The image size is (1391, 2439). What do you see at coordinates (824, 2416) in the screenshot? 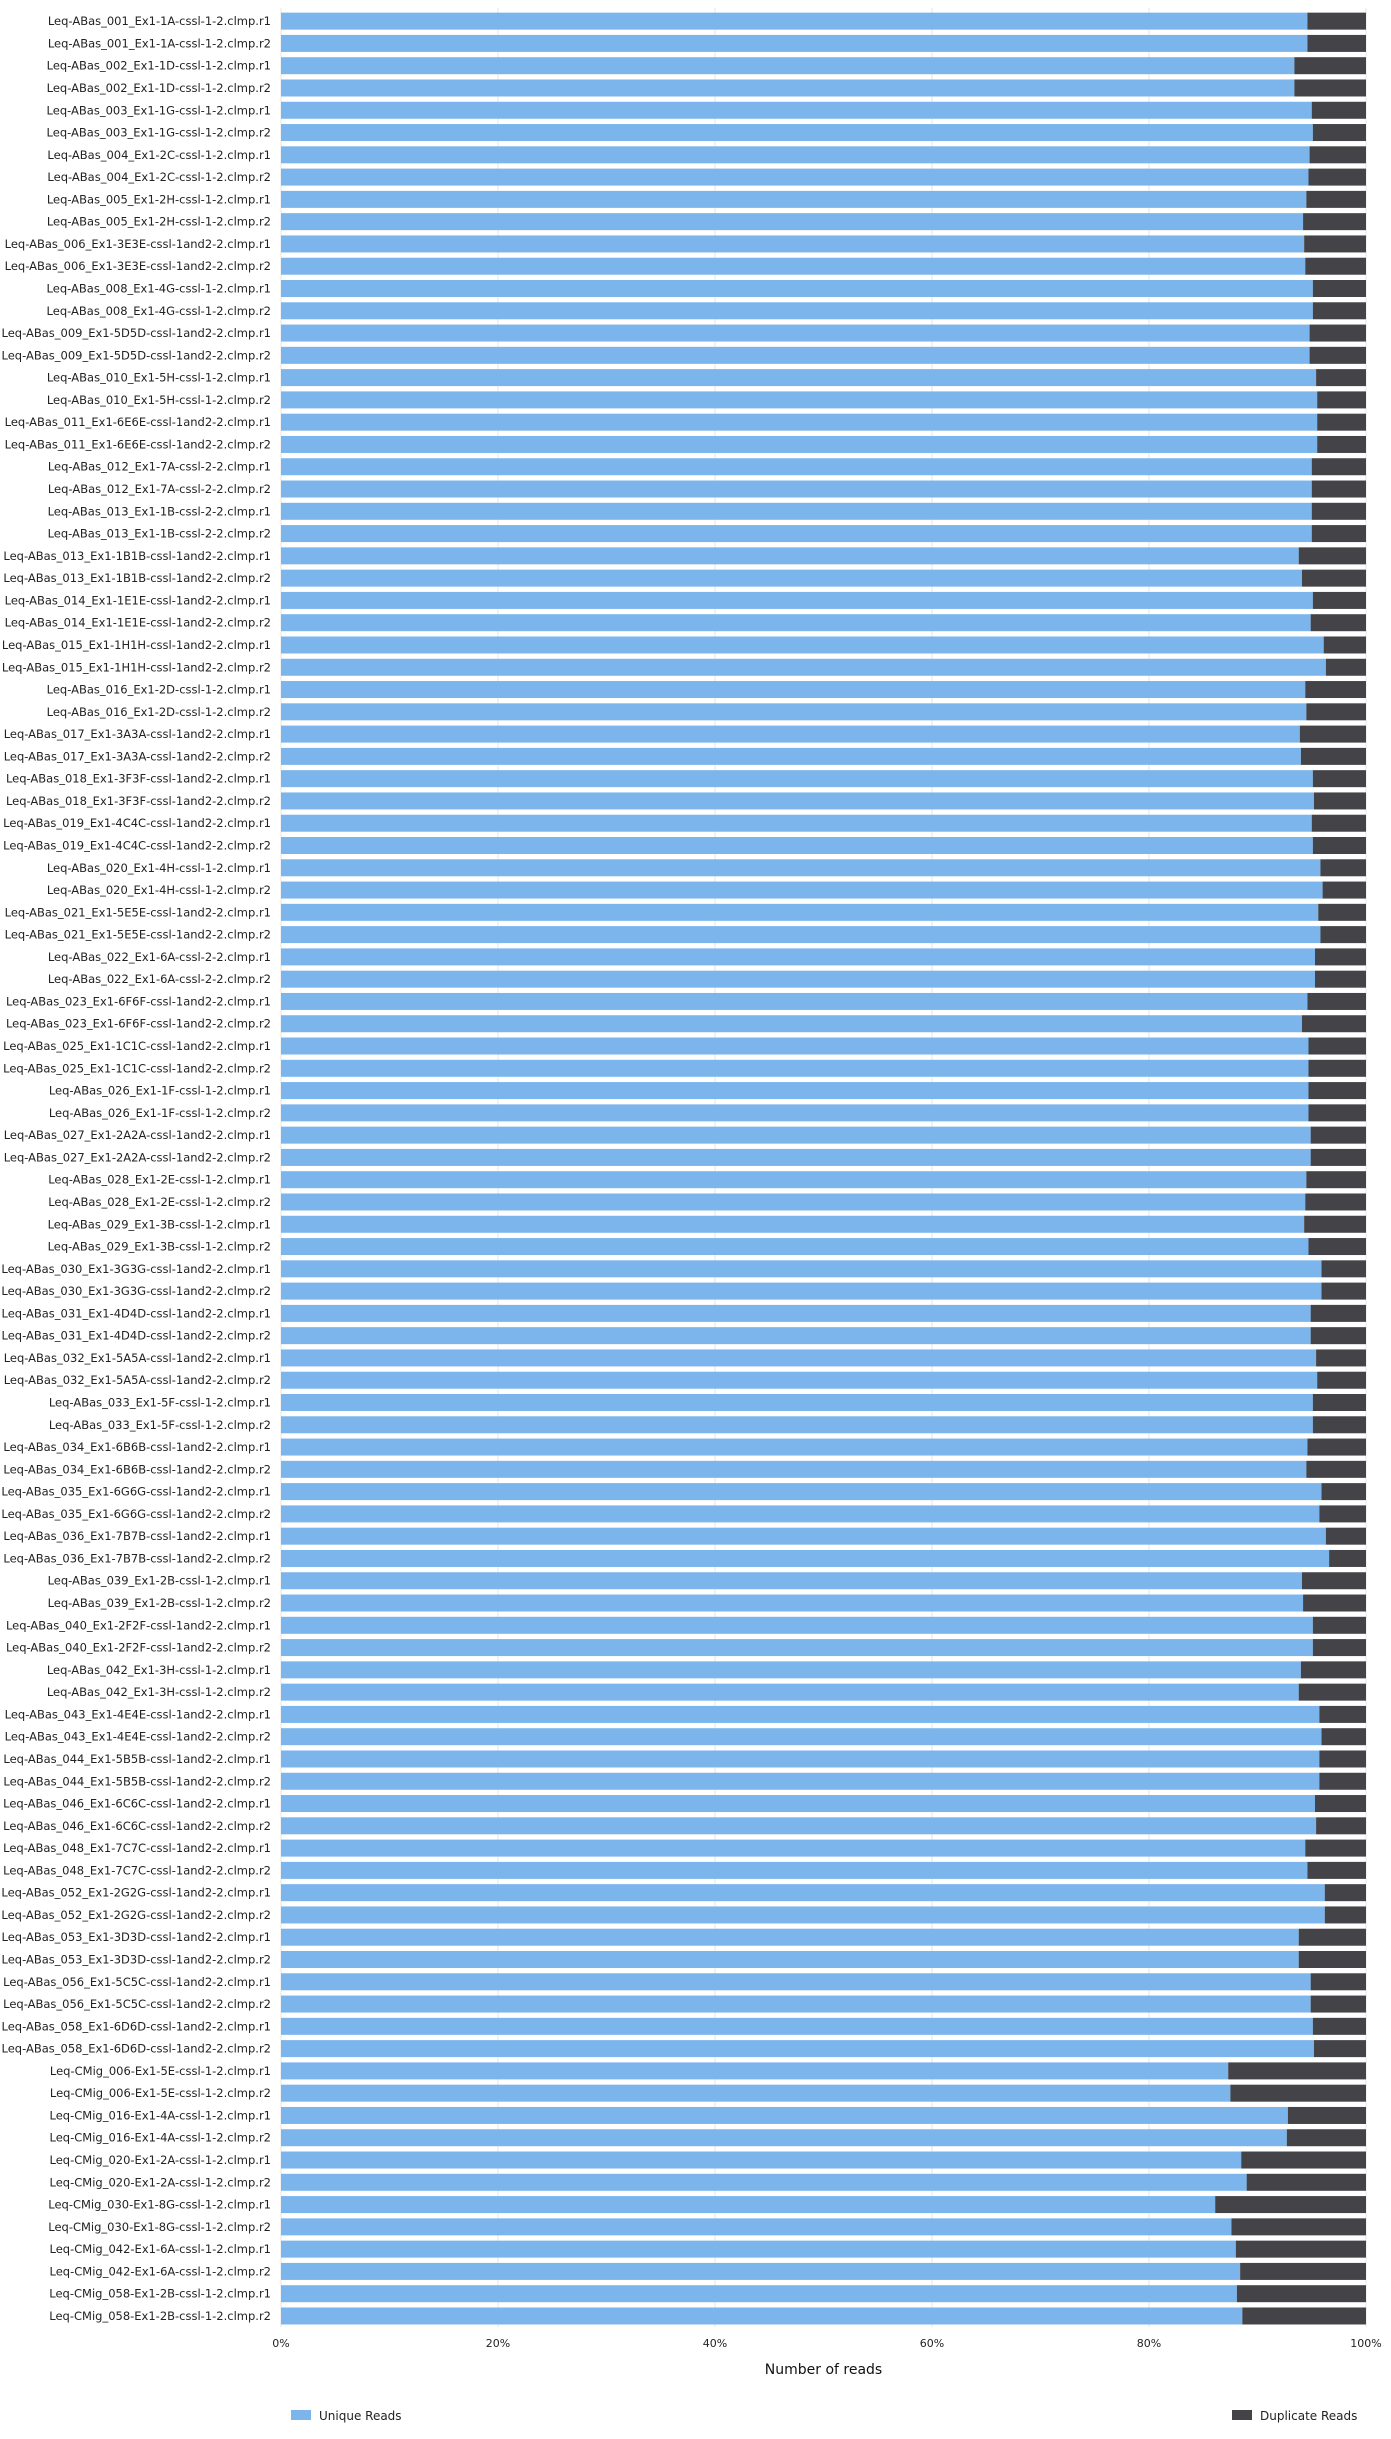
I see `legend: Unique Reads Duplicate Reads` at bounding box center [824, 2416].